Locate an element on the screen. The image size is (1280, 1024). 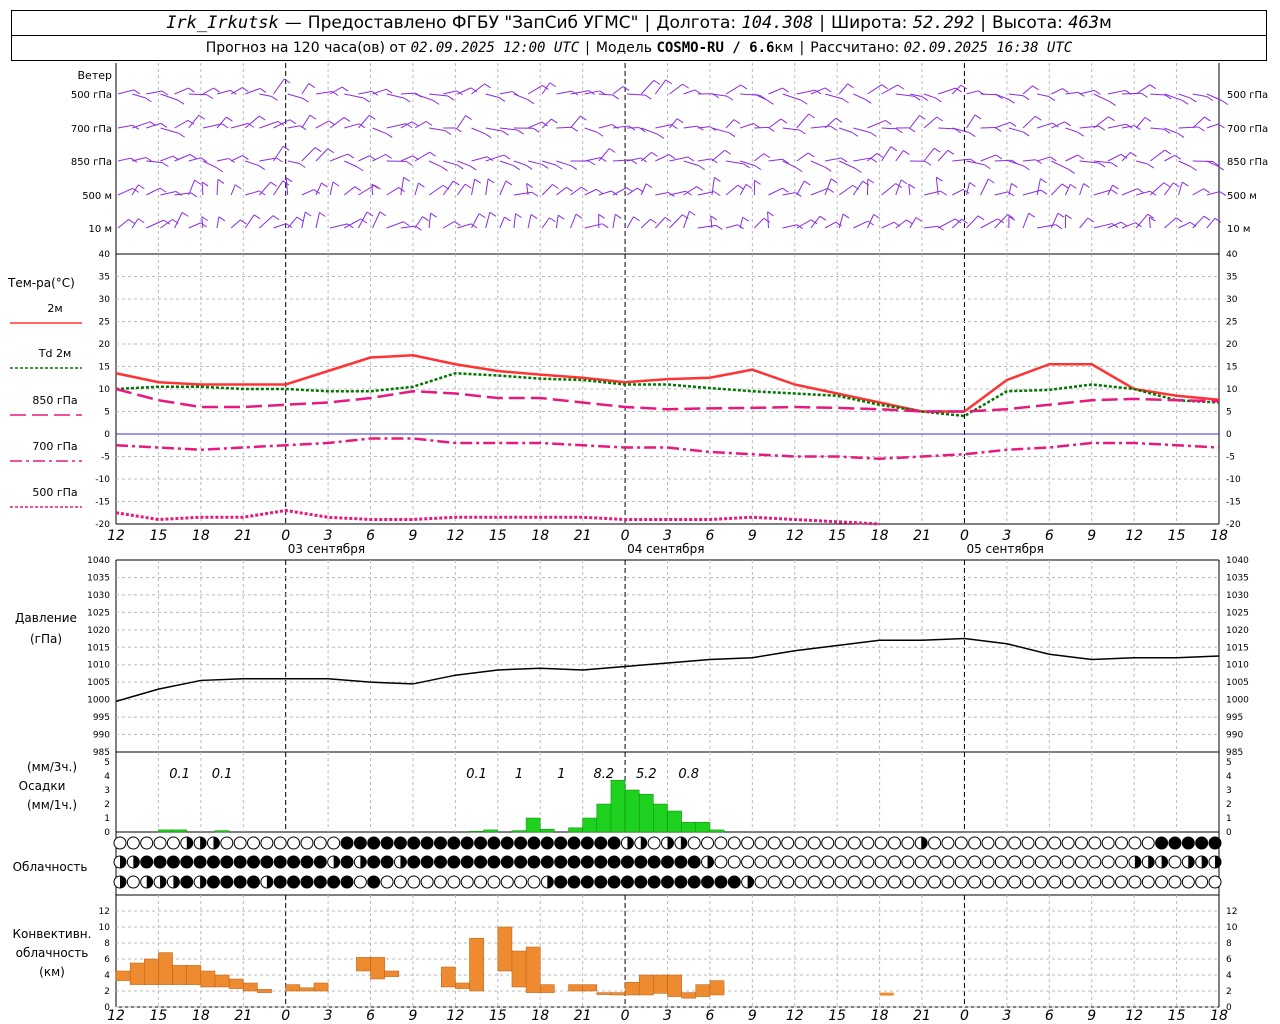
pressure-tick-label: 985 is located at coordinates (101, 753).